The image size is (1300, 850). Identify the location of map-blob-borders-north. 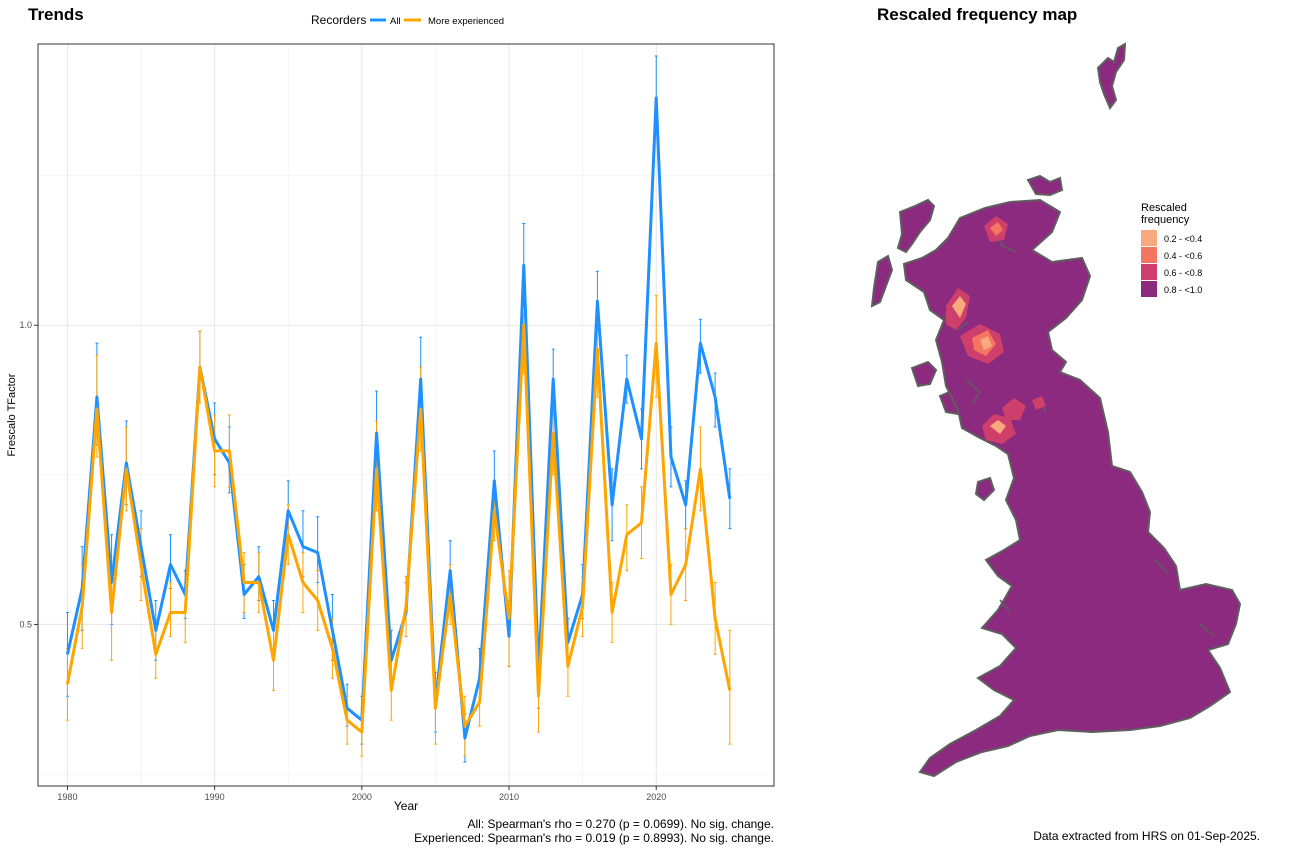
(1014, 409).